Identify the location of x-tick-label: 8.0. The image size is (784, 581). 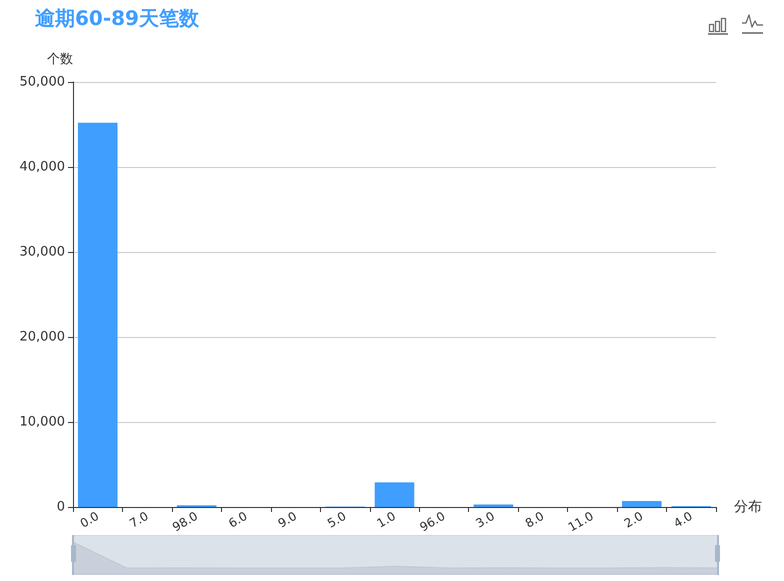
(534, 519).